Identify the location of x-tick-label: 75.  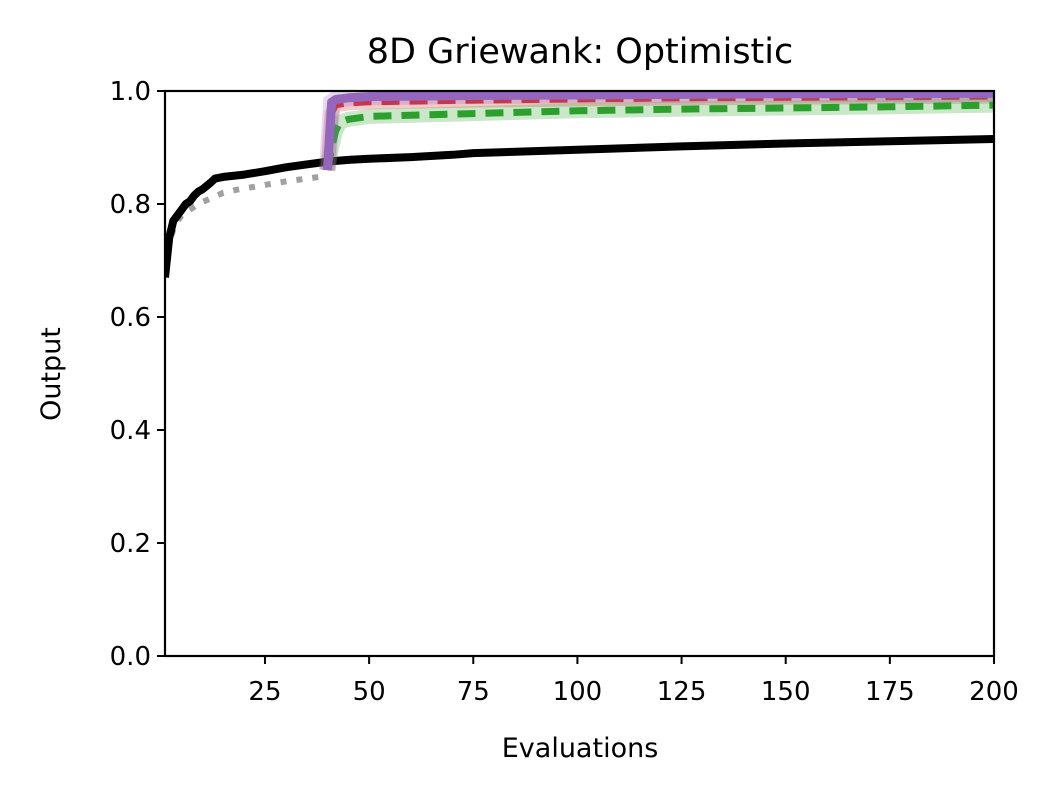
(473, 692).